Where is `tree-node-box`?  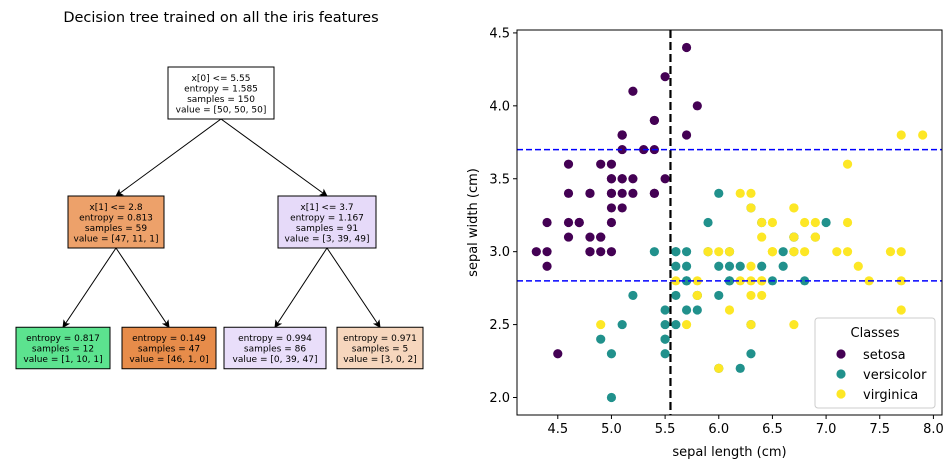
tree-node-box is located at coordinates (169, 348).